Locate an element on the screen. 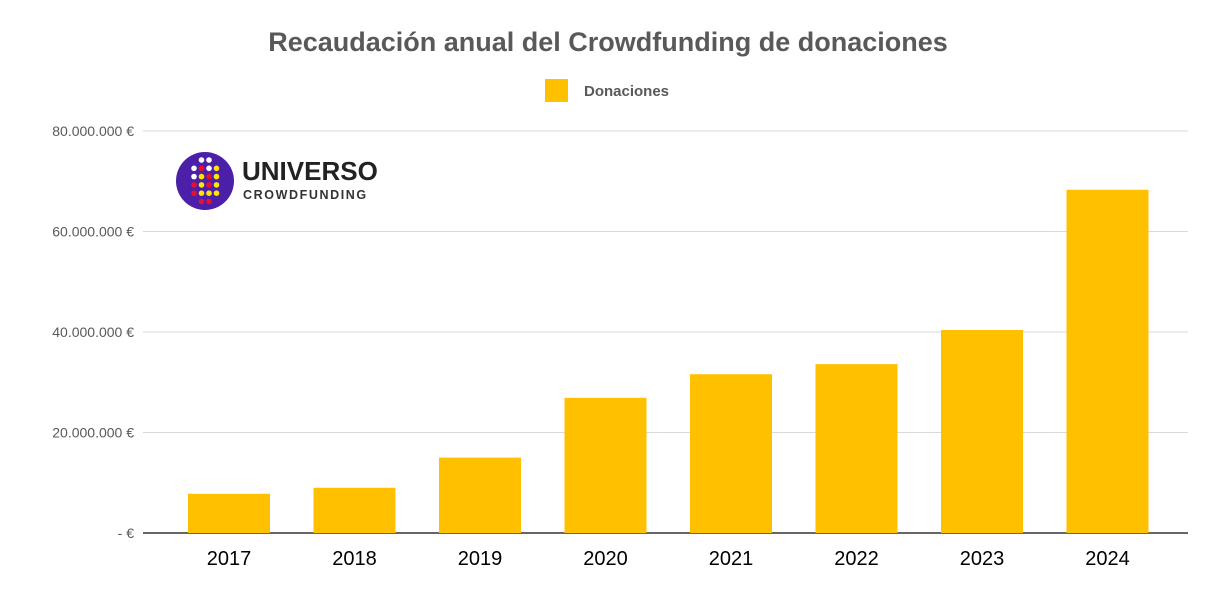  bar-2021 is located at coordinates (731, 453).